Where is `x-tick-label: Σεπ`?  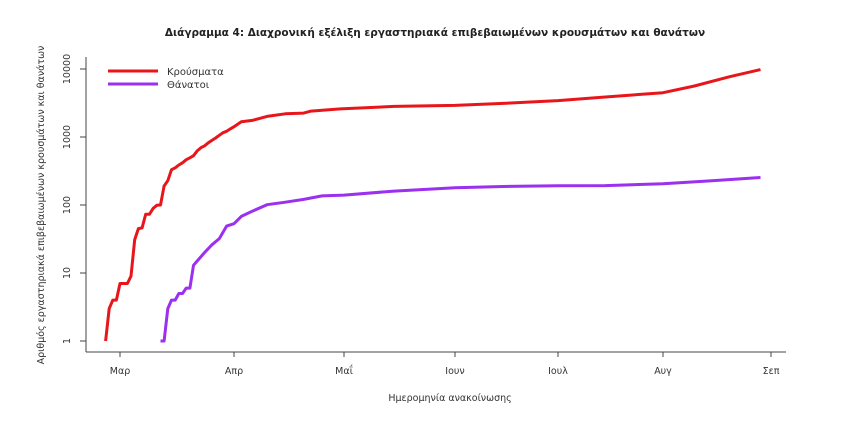
x-tick-label: Σεπ is located at coordinates (771, 371).